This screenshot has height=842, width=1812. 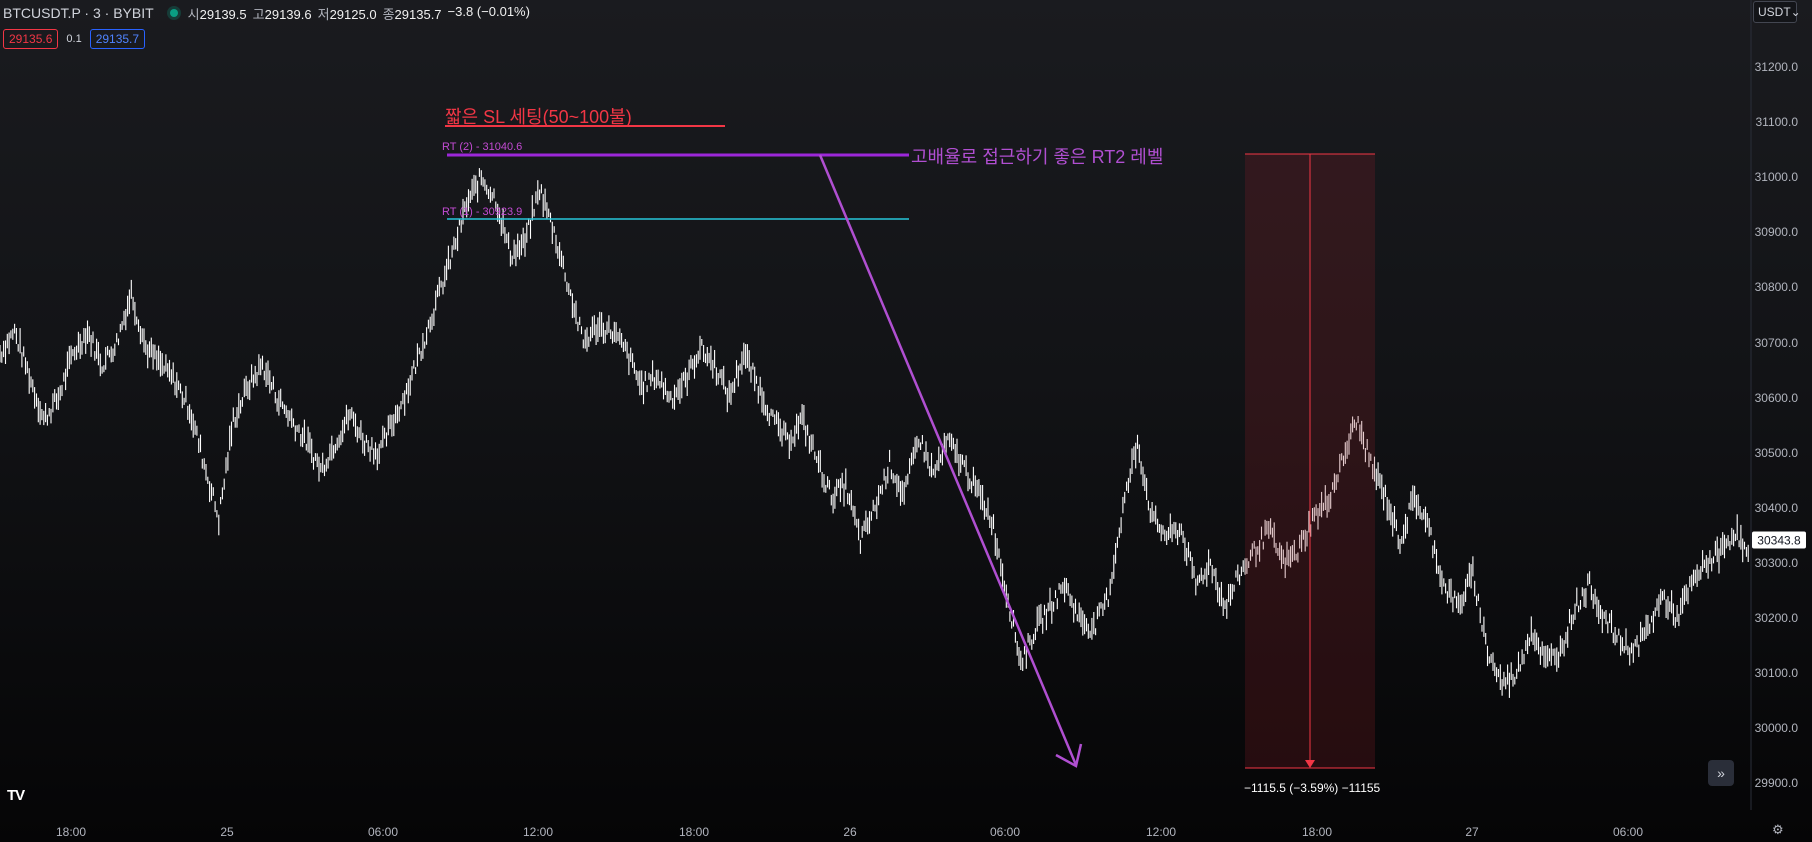 I want to click on scroll-to-realtime-button: », so click(x=1721, y=773).